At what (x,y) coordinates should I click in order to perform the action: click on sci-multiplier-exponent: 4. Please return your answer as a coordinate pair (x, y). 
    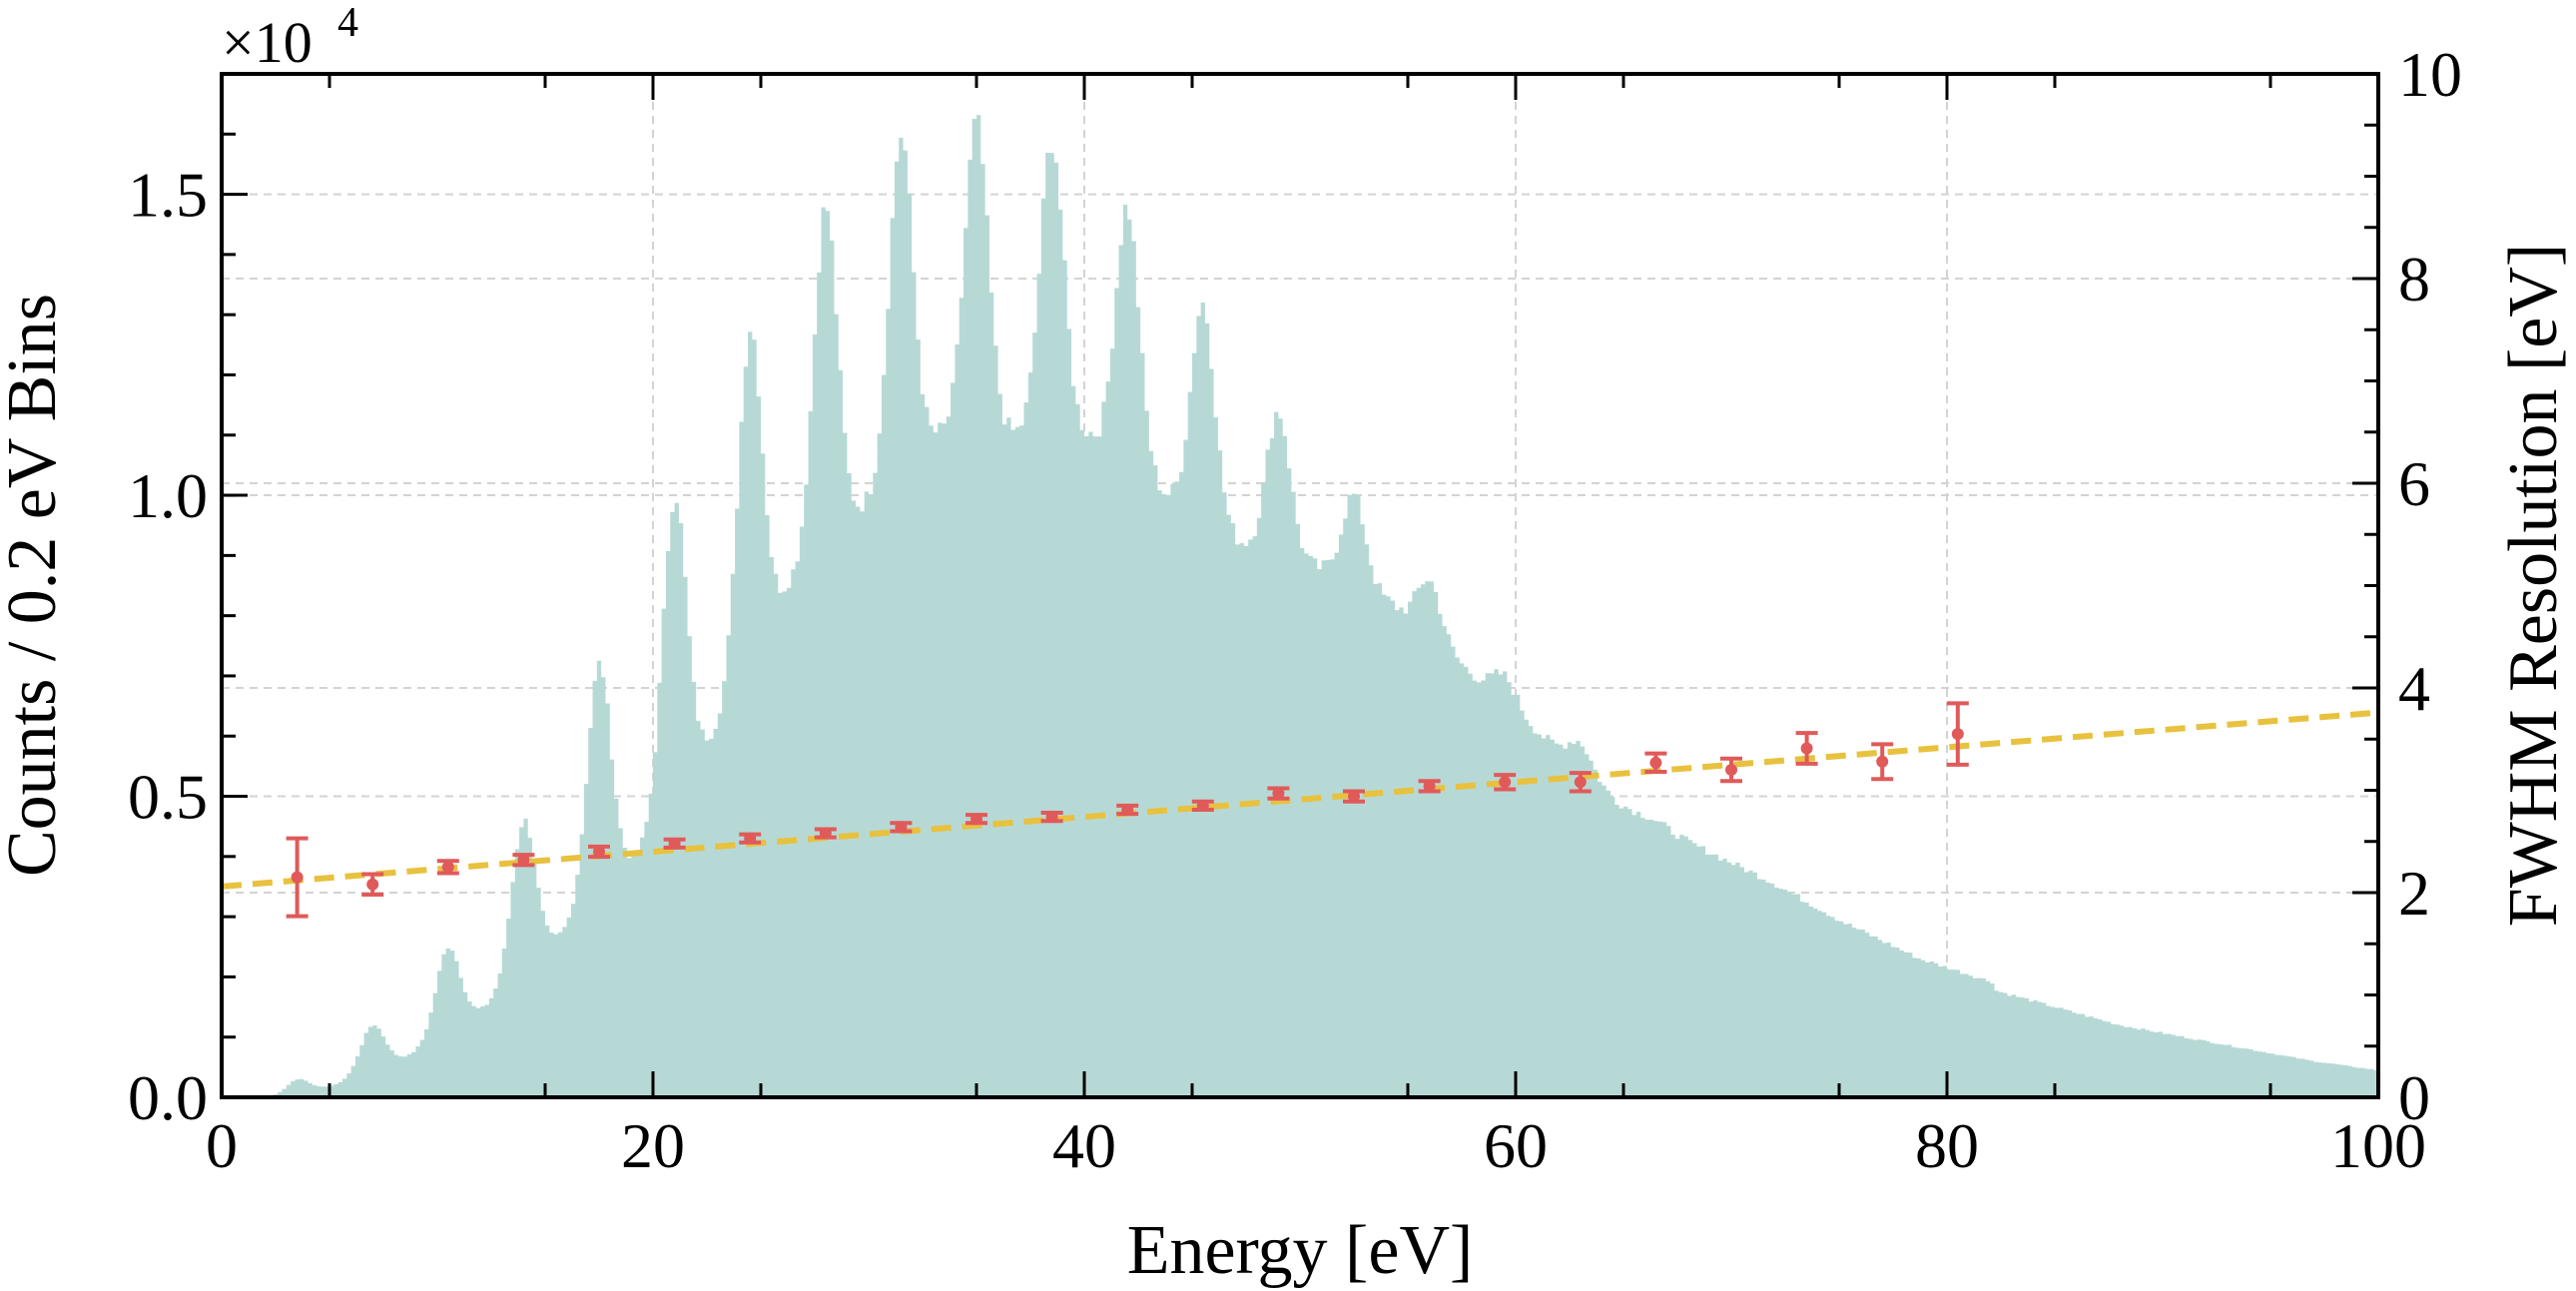
    Looking at the image, I should click on (347, 23).